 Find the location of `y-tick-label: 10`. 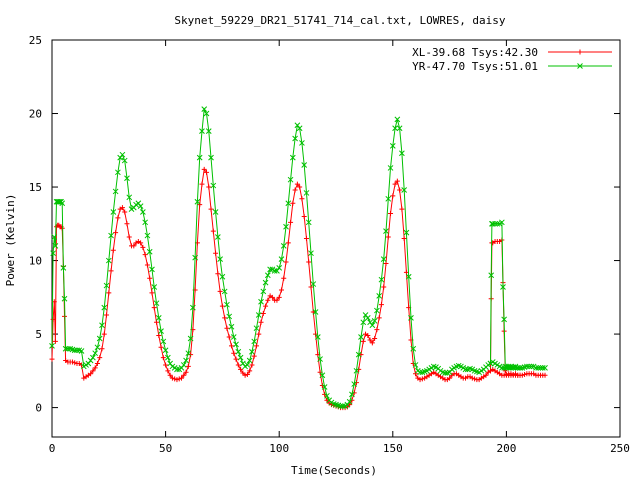

y-tick-label: 10 is located at coordinates (35, 261).